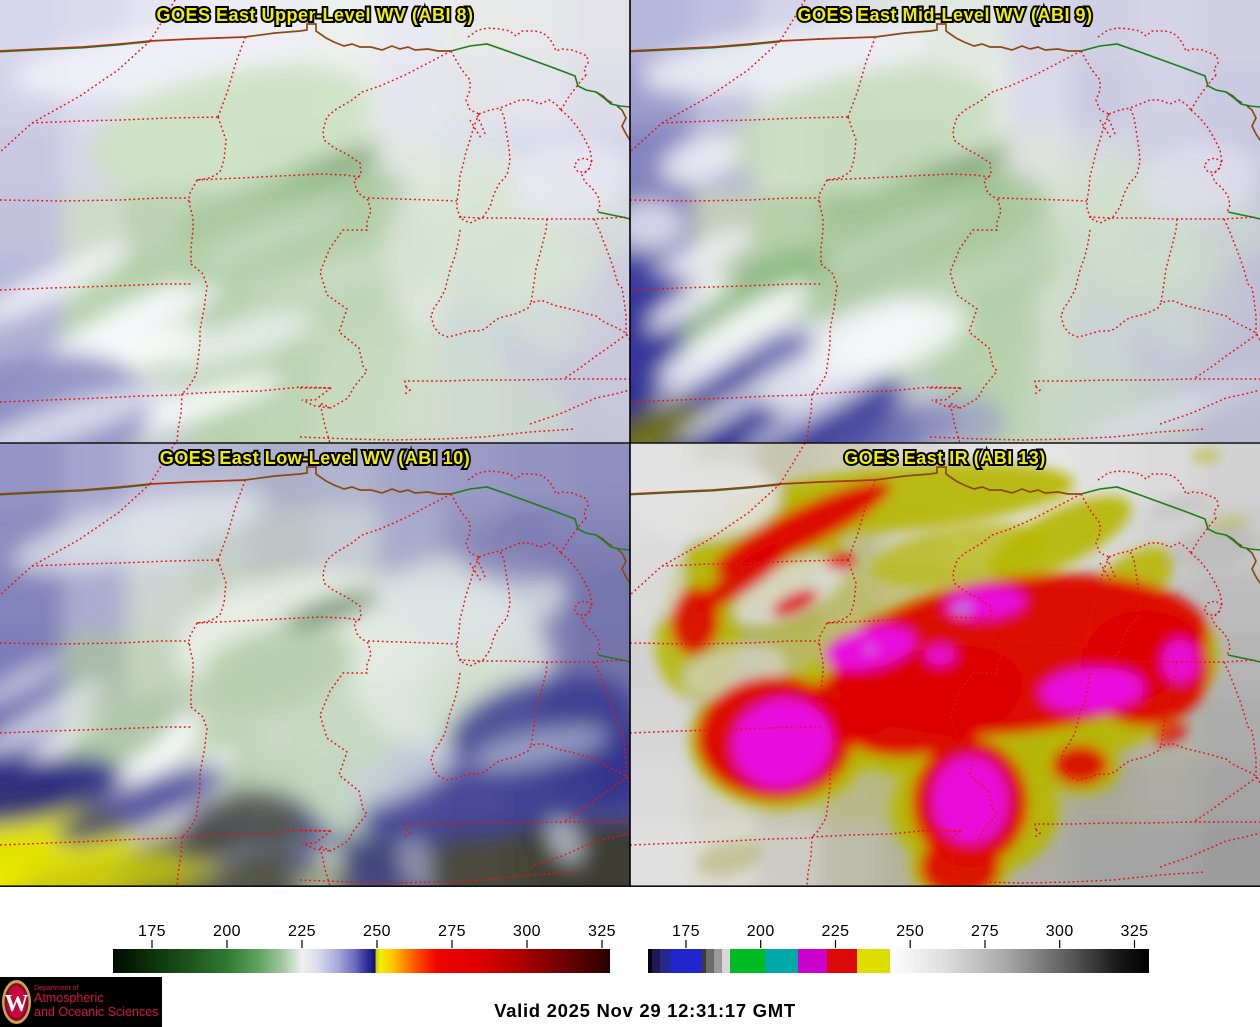  What do you see at coordinates (17, 1004) in the screenshot?
I see `svg-text: W` at bounding box center [17, 1004].